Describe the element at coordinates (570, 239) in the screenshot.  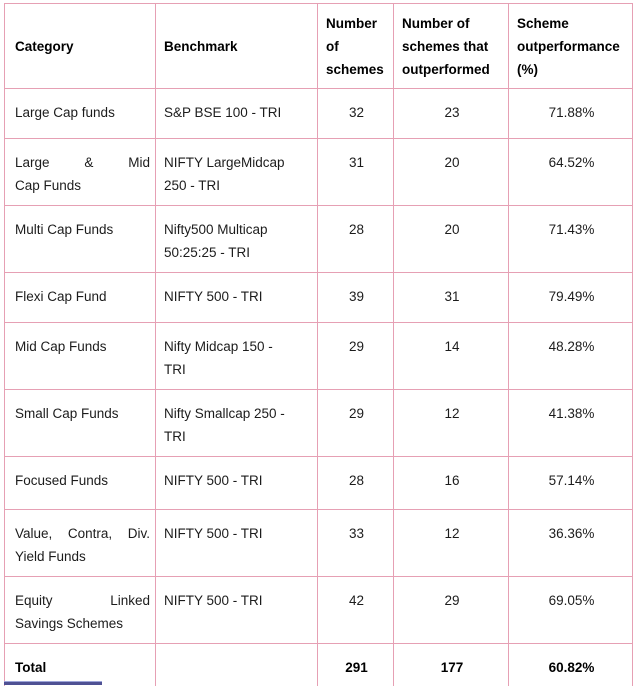
I see `outperformance-pct-cell: 71.43%` at that location.